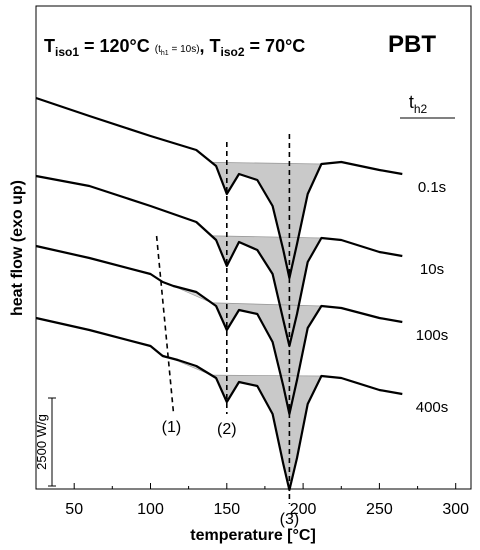 This screenshot has width=480, height=550. I want to click on series-label-2: 10s, so click(432, 269).